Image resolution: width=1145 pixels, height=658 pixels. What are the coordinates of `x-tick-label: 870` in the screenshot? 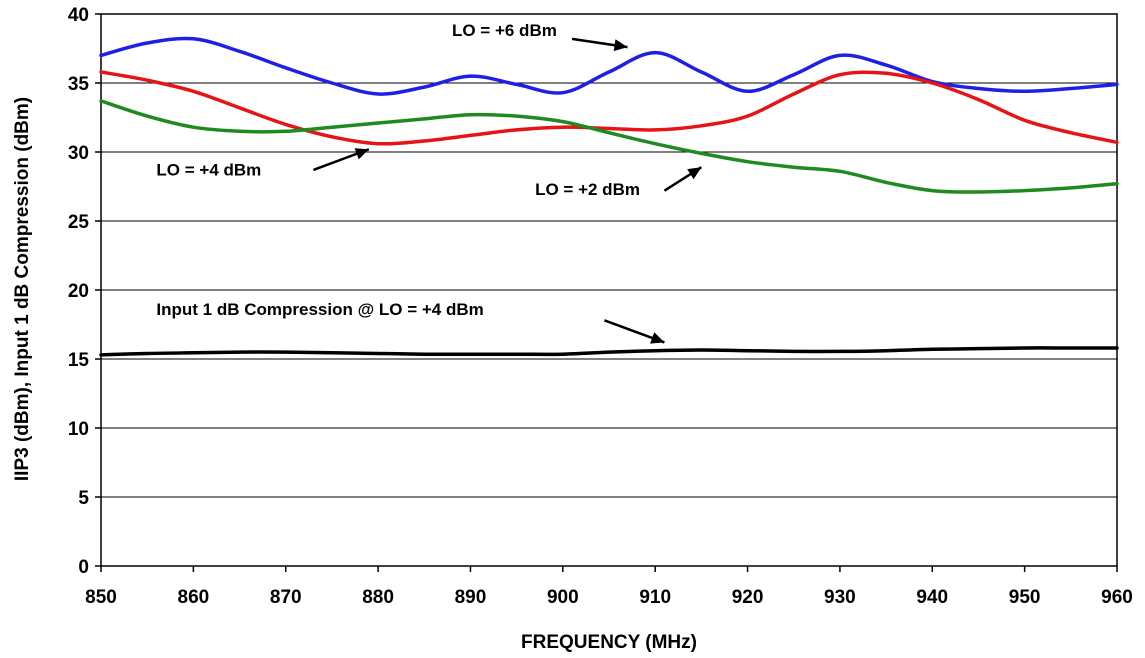 It's located at (286, 597).